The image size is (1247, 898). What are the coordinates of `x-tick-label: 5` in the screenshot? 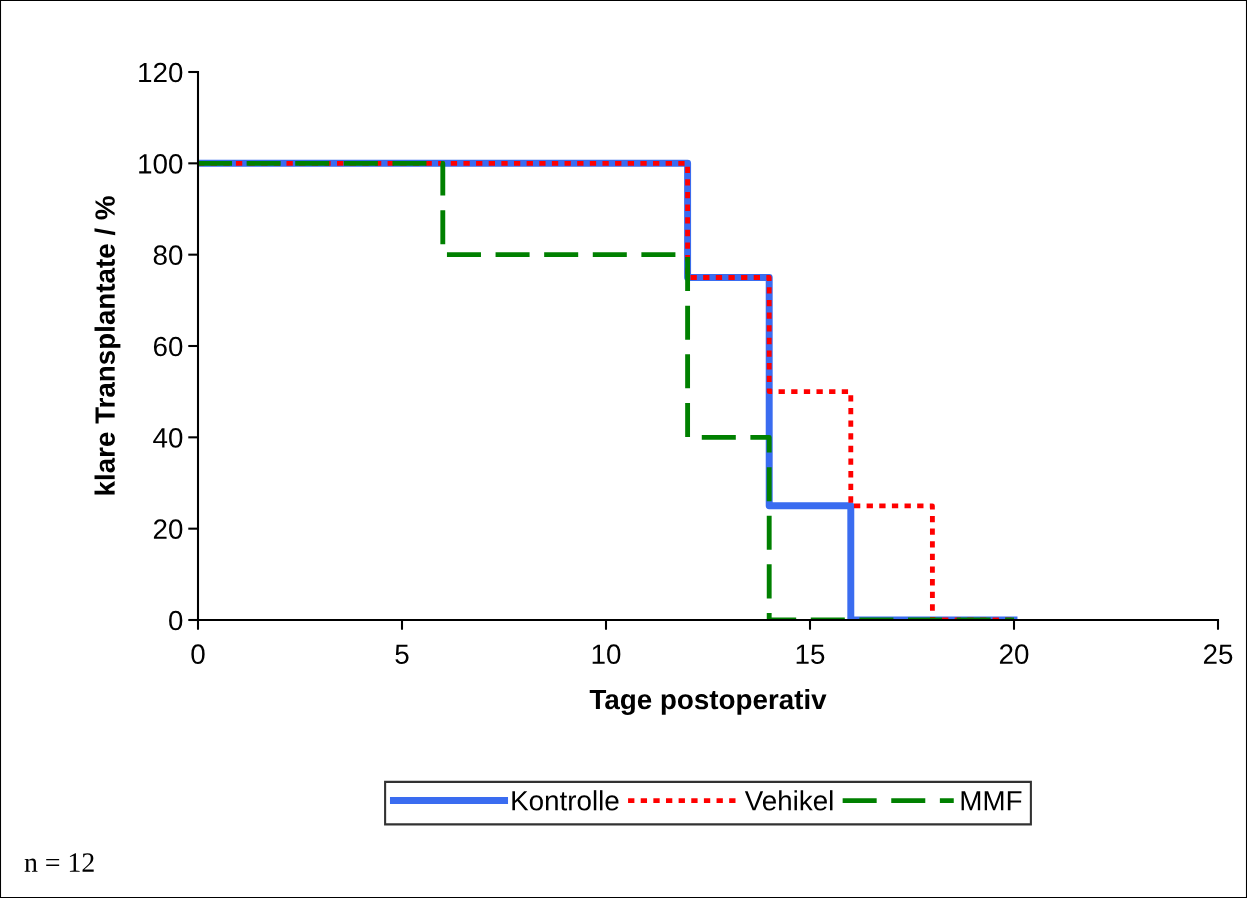 It's located at (402, 654).